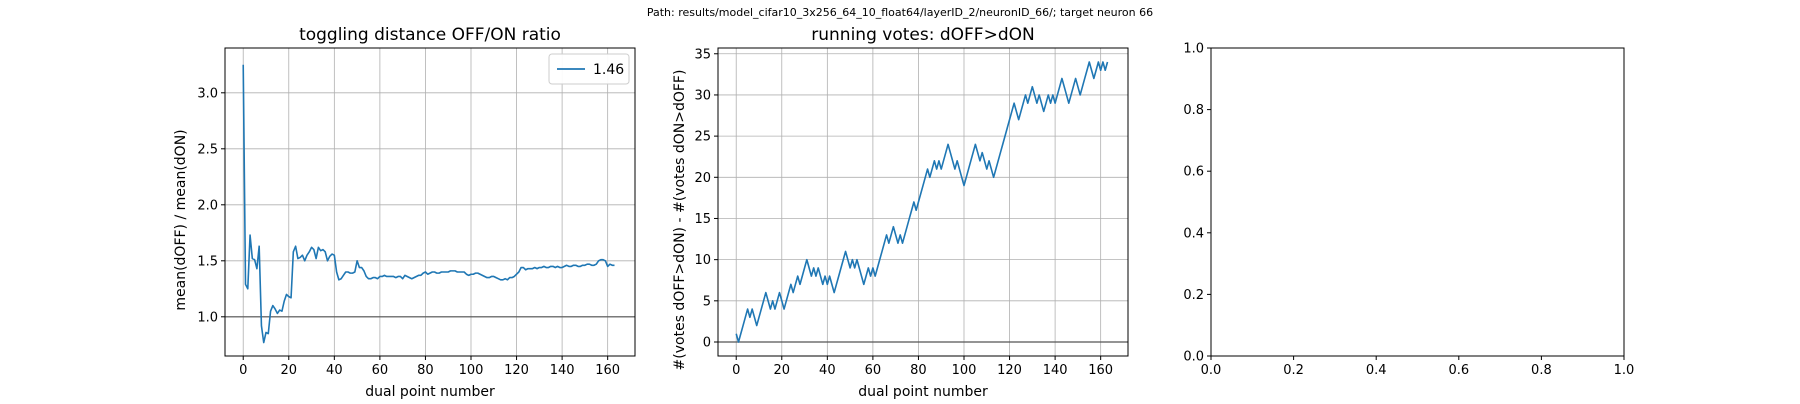 Image resolution: width=1800 pixels, height=404 pixels. I want to click on y-tick-label: 1.5, so click(207, 261).